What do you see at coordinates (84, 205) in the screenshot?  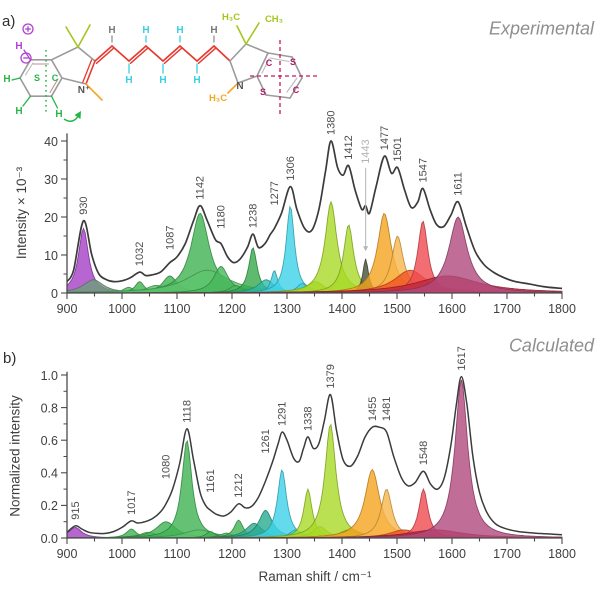 I see `peak-label-930: 930` at bounding box center [84, 205].